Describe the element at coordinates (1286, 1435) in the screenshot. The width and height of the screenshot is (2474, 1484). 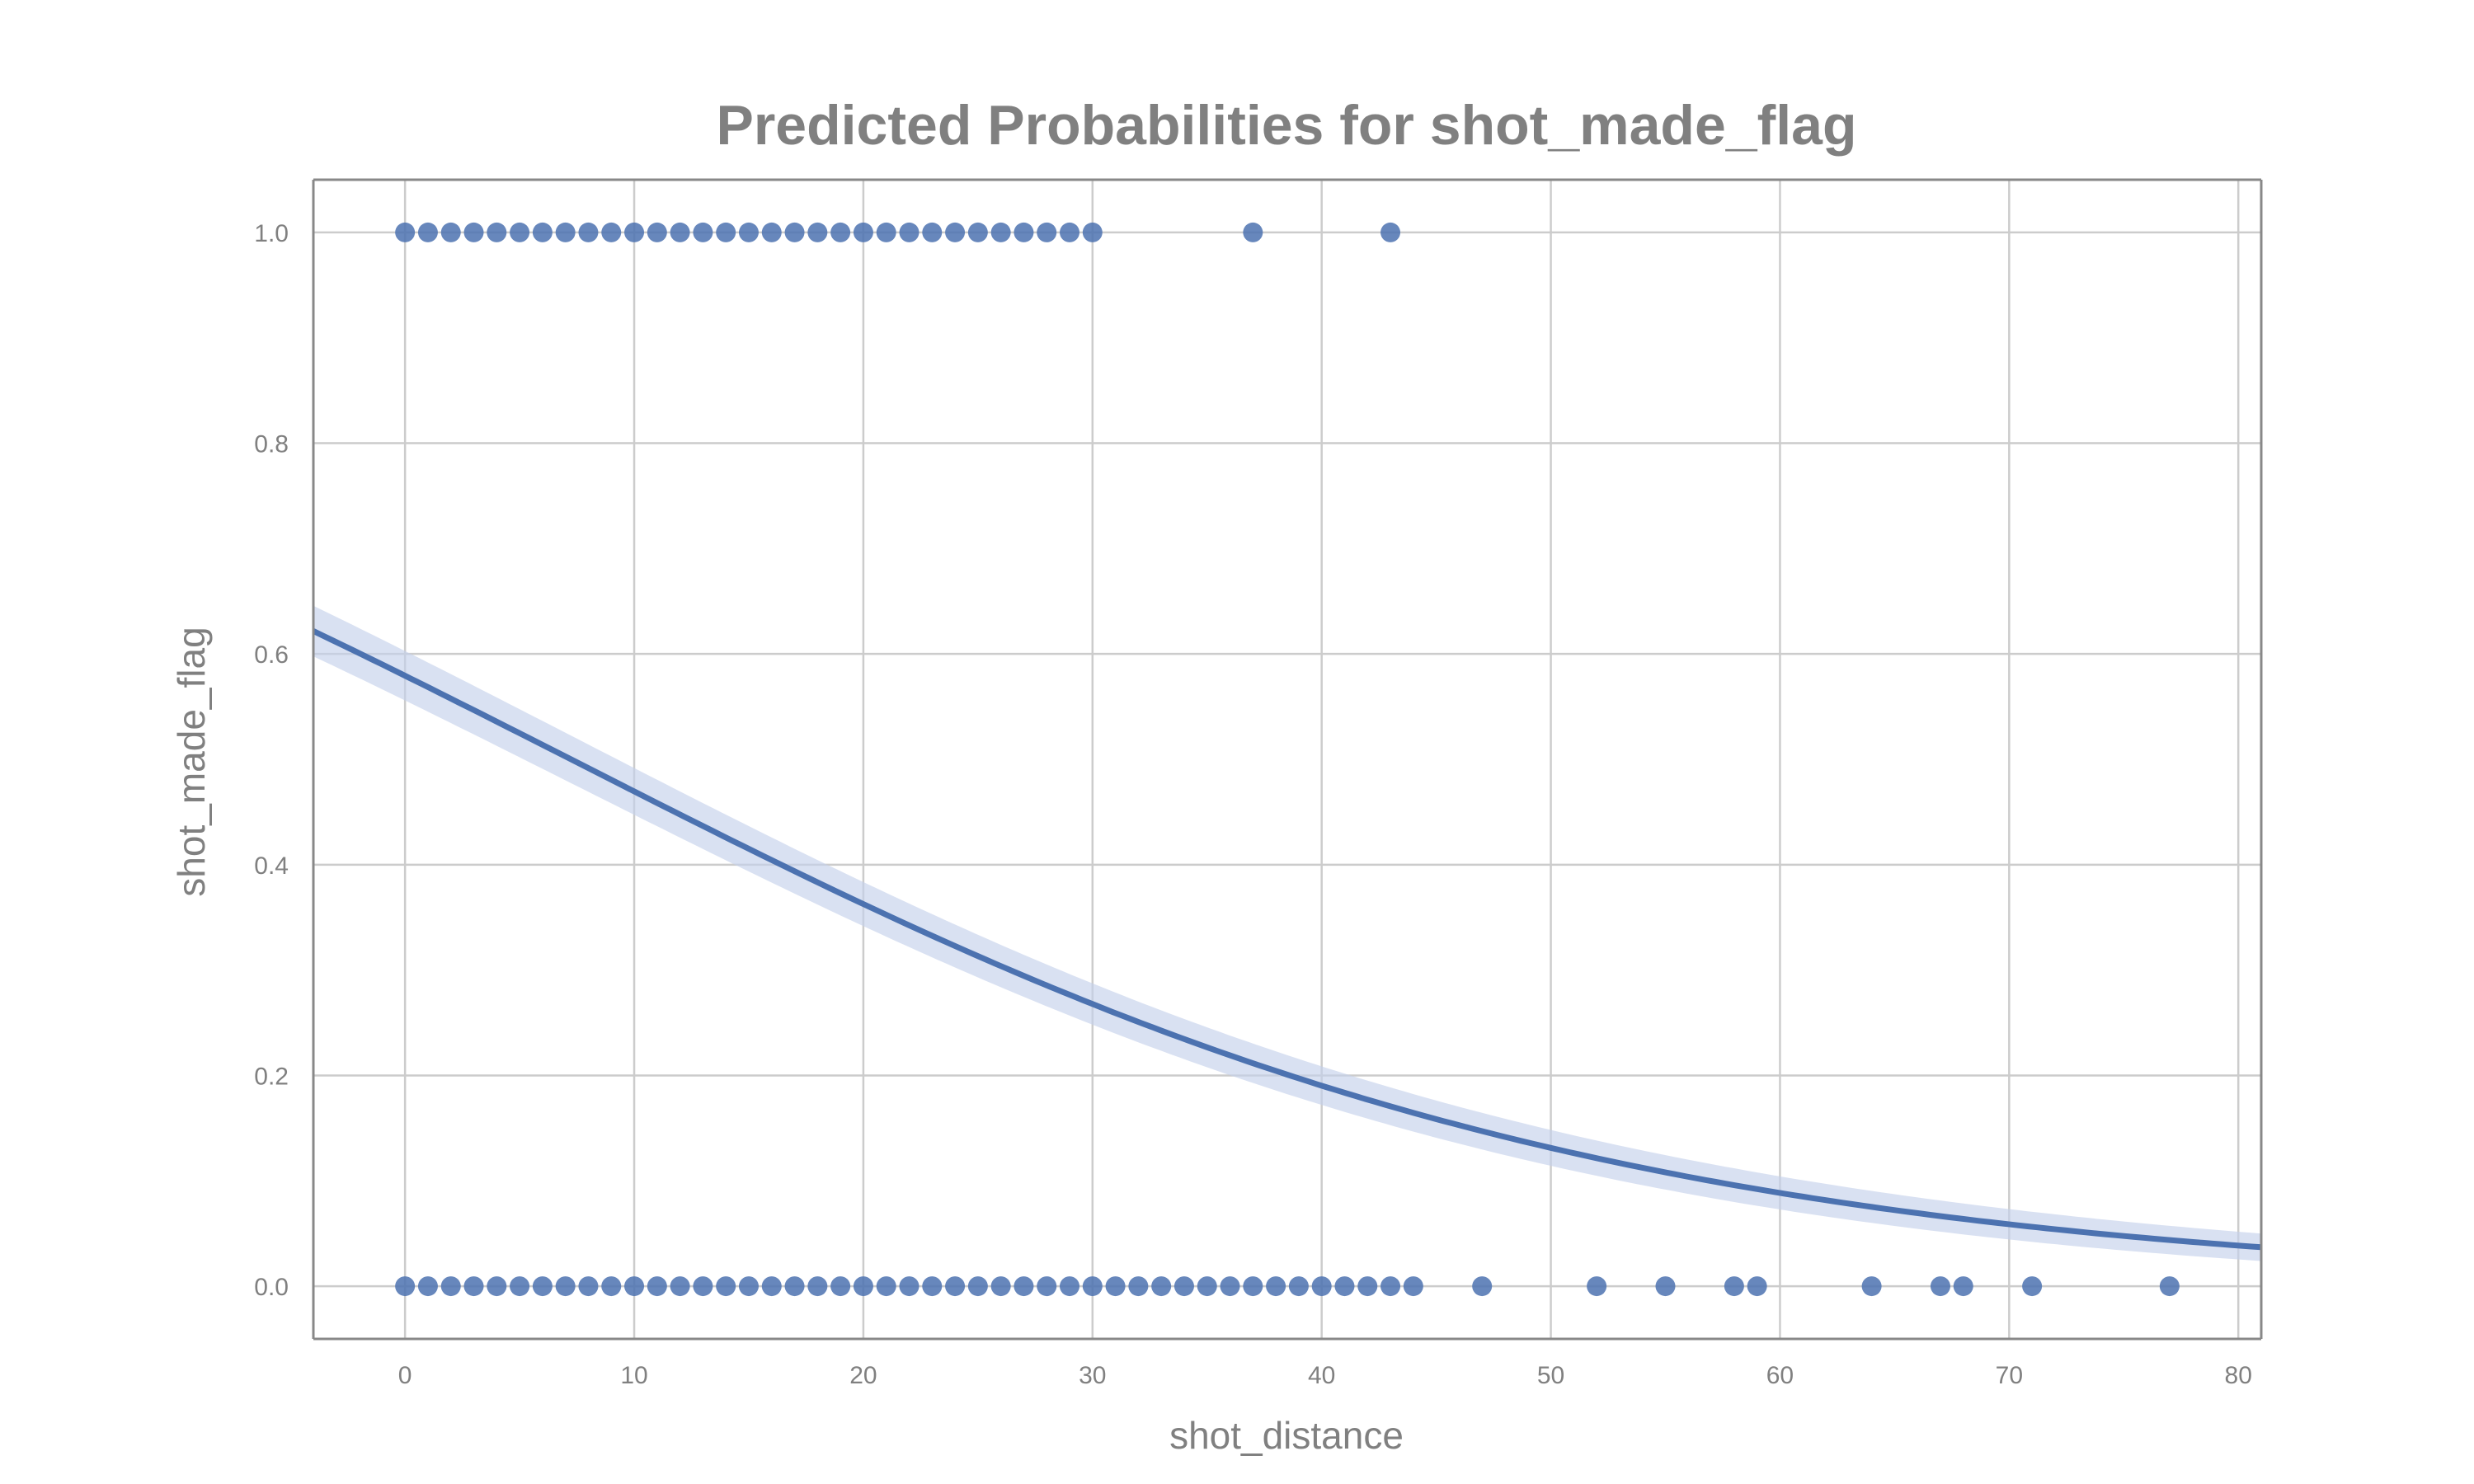
I see `x-axis-label: shot_distance` at that location.